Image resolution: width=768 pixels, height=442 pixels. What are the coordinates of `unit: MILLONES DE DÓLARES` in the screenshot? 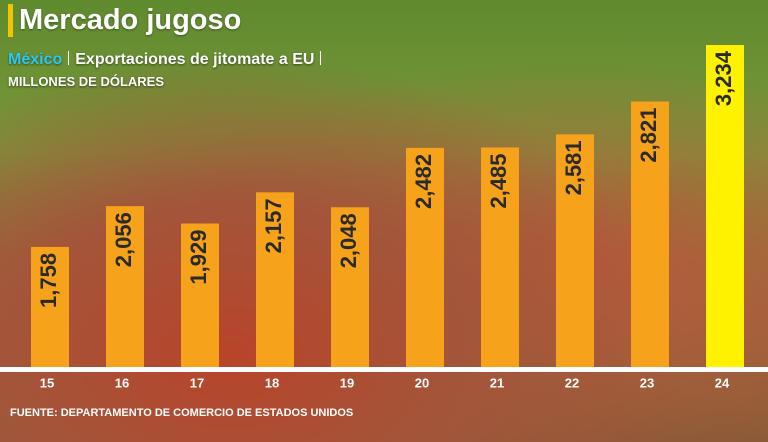 It's located at (86, 81).